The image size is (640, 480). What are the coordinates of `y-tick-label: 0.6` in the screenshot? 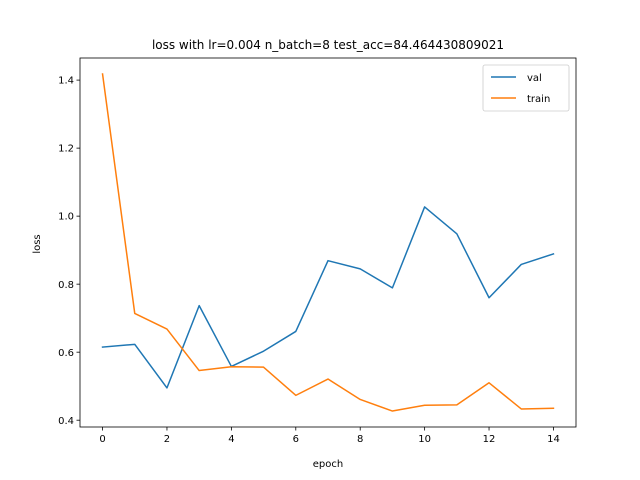 It's located at (66, 353).